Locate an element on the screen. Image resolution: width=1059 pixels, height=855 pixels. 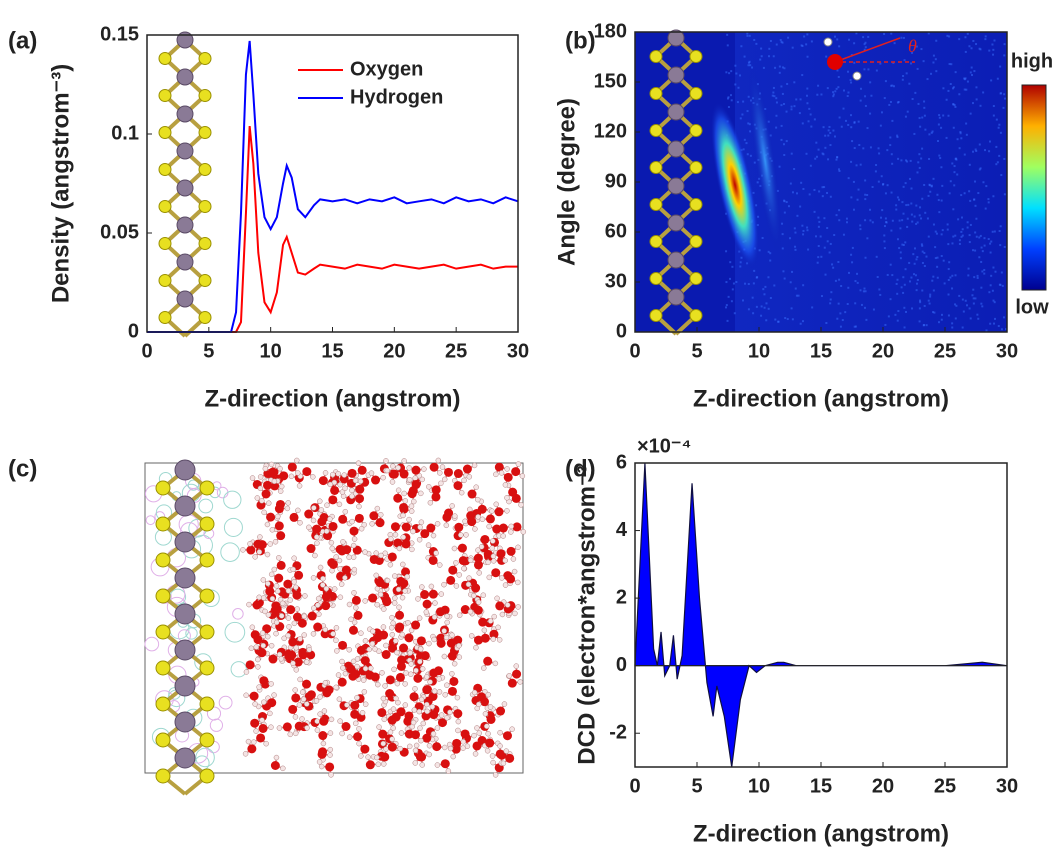
x-tick-label: 10 is located at coordinates (271, 351).